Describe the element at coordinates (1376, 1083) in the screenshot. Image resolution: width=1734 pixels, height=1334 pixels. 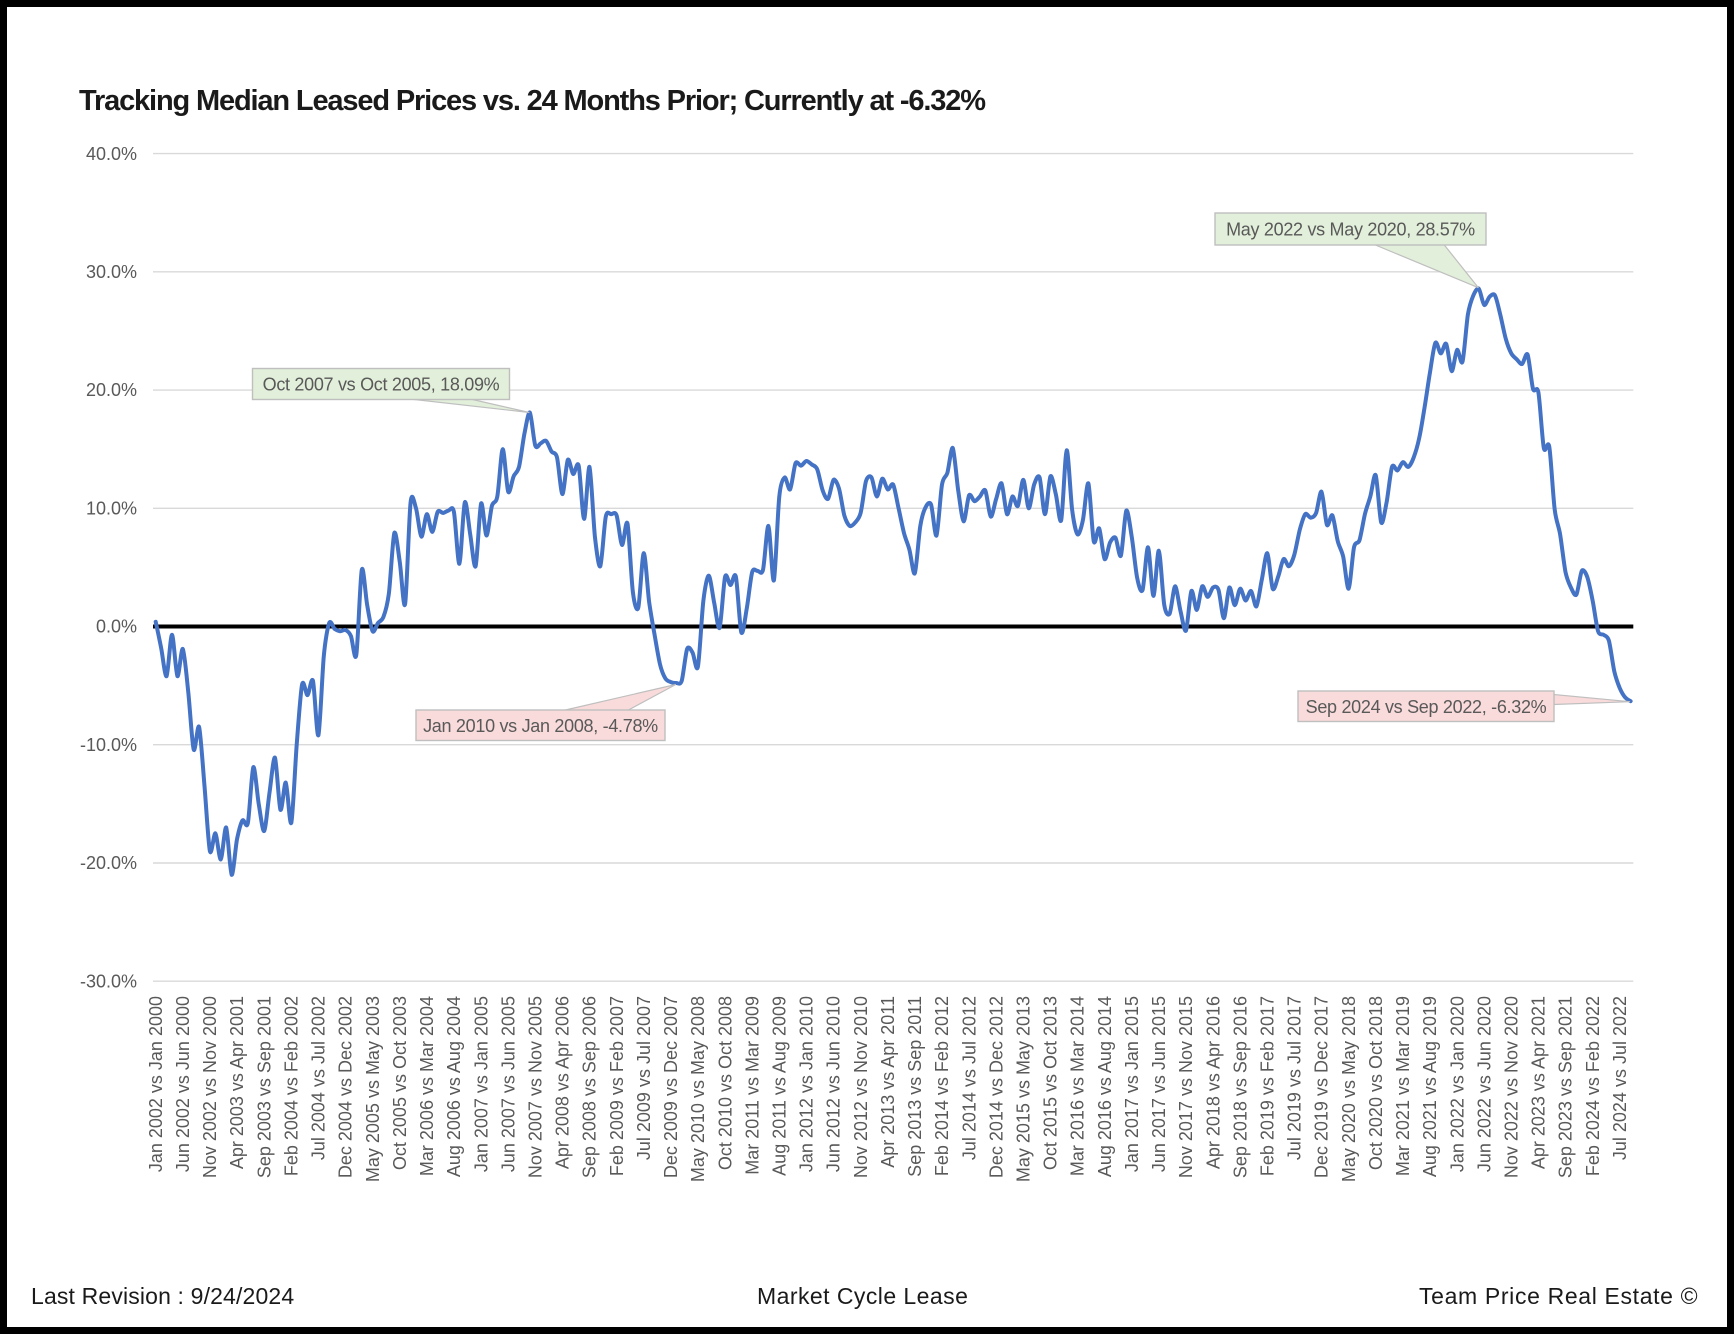
I see `svg-text: Oct 2020 vs Oct 2018` at that location.